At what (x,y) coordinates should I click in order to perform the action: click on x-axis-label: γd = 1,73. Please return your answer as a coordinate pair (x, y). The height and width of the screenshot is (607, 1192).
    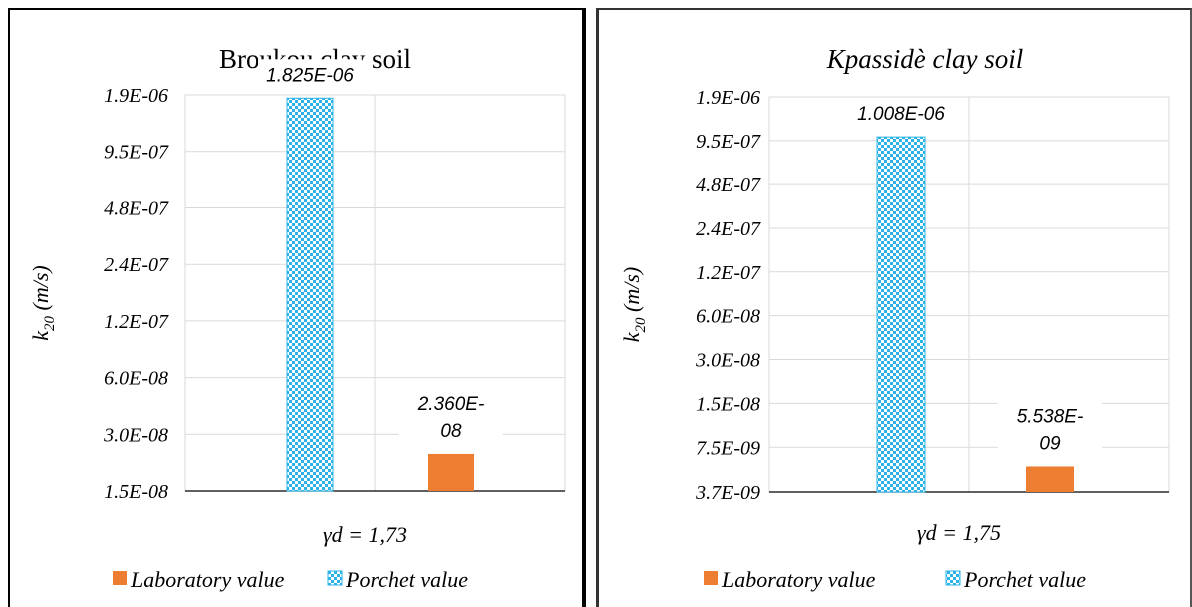
    Looking at the image, I should click on (365, 534).